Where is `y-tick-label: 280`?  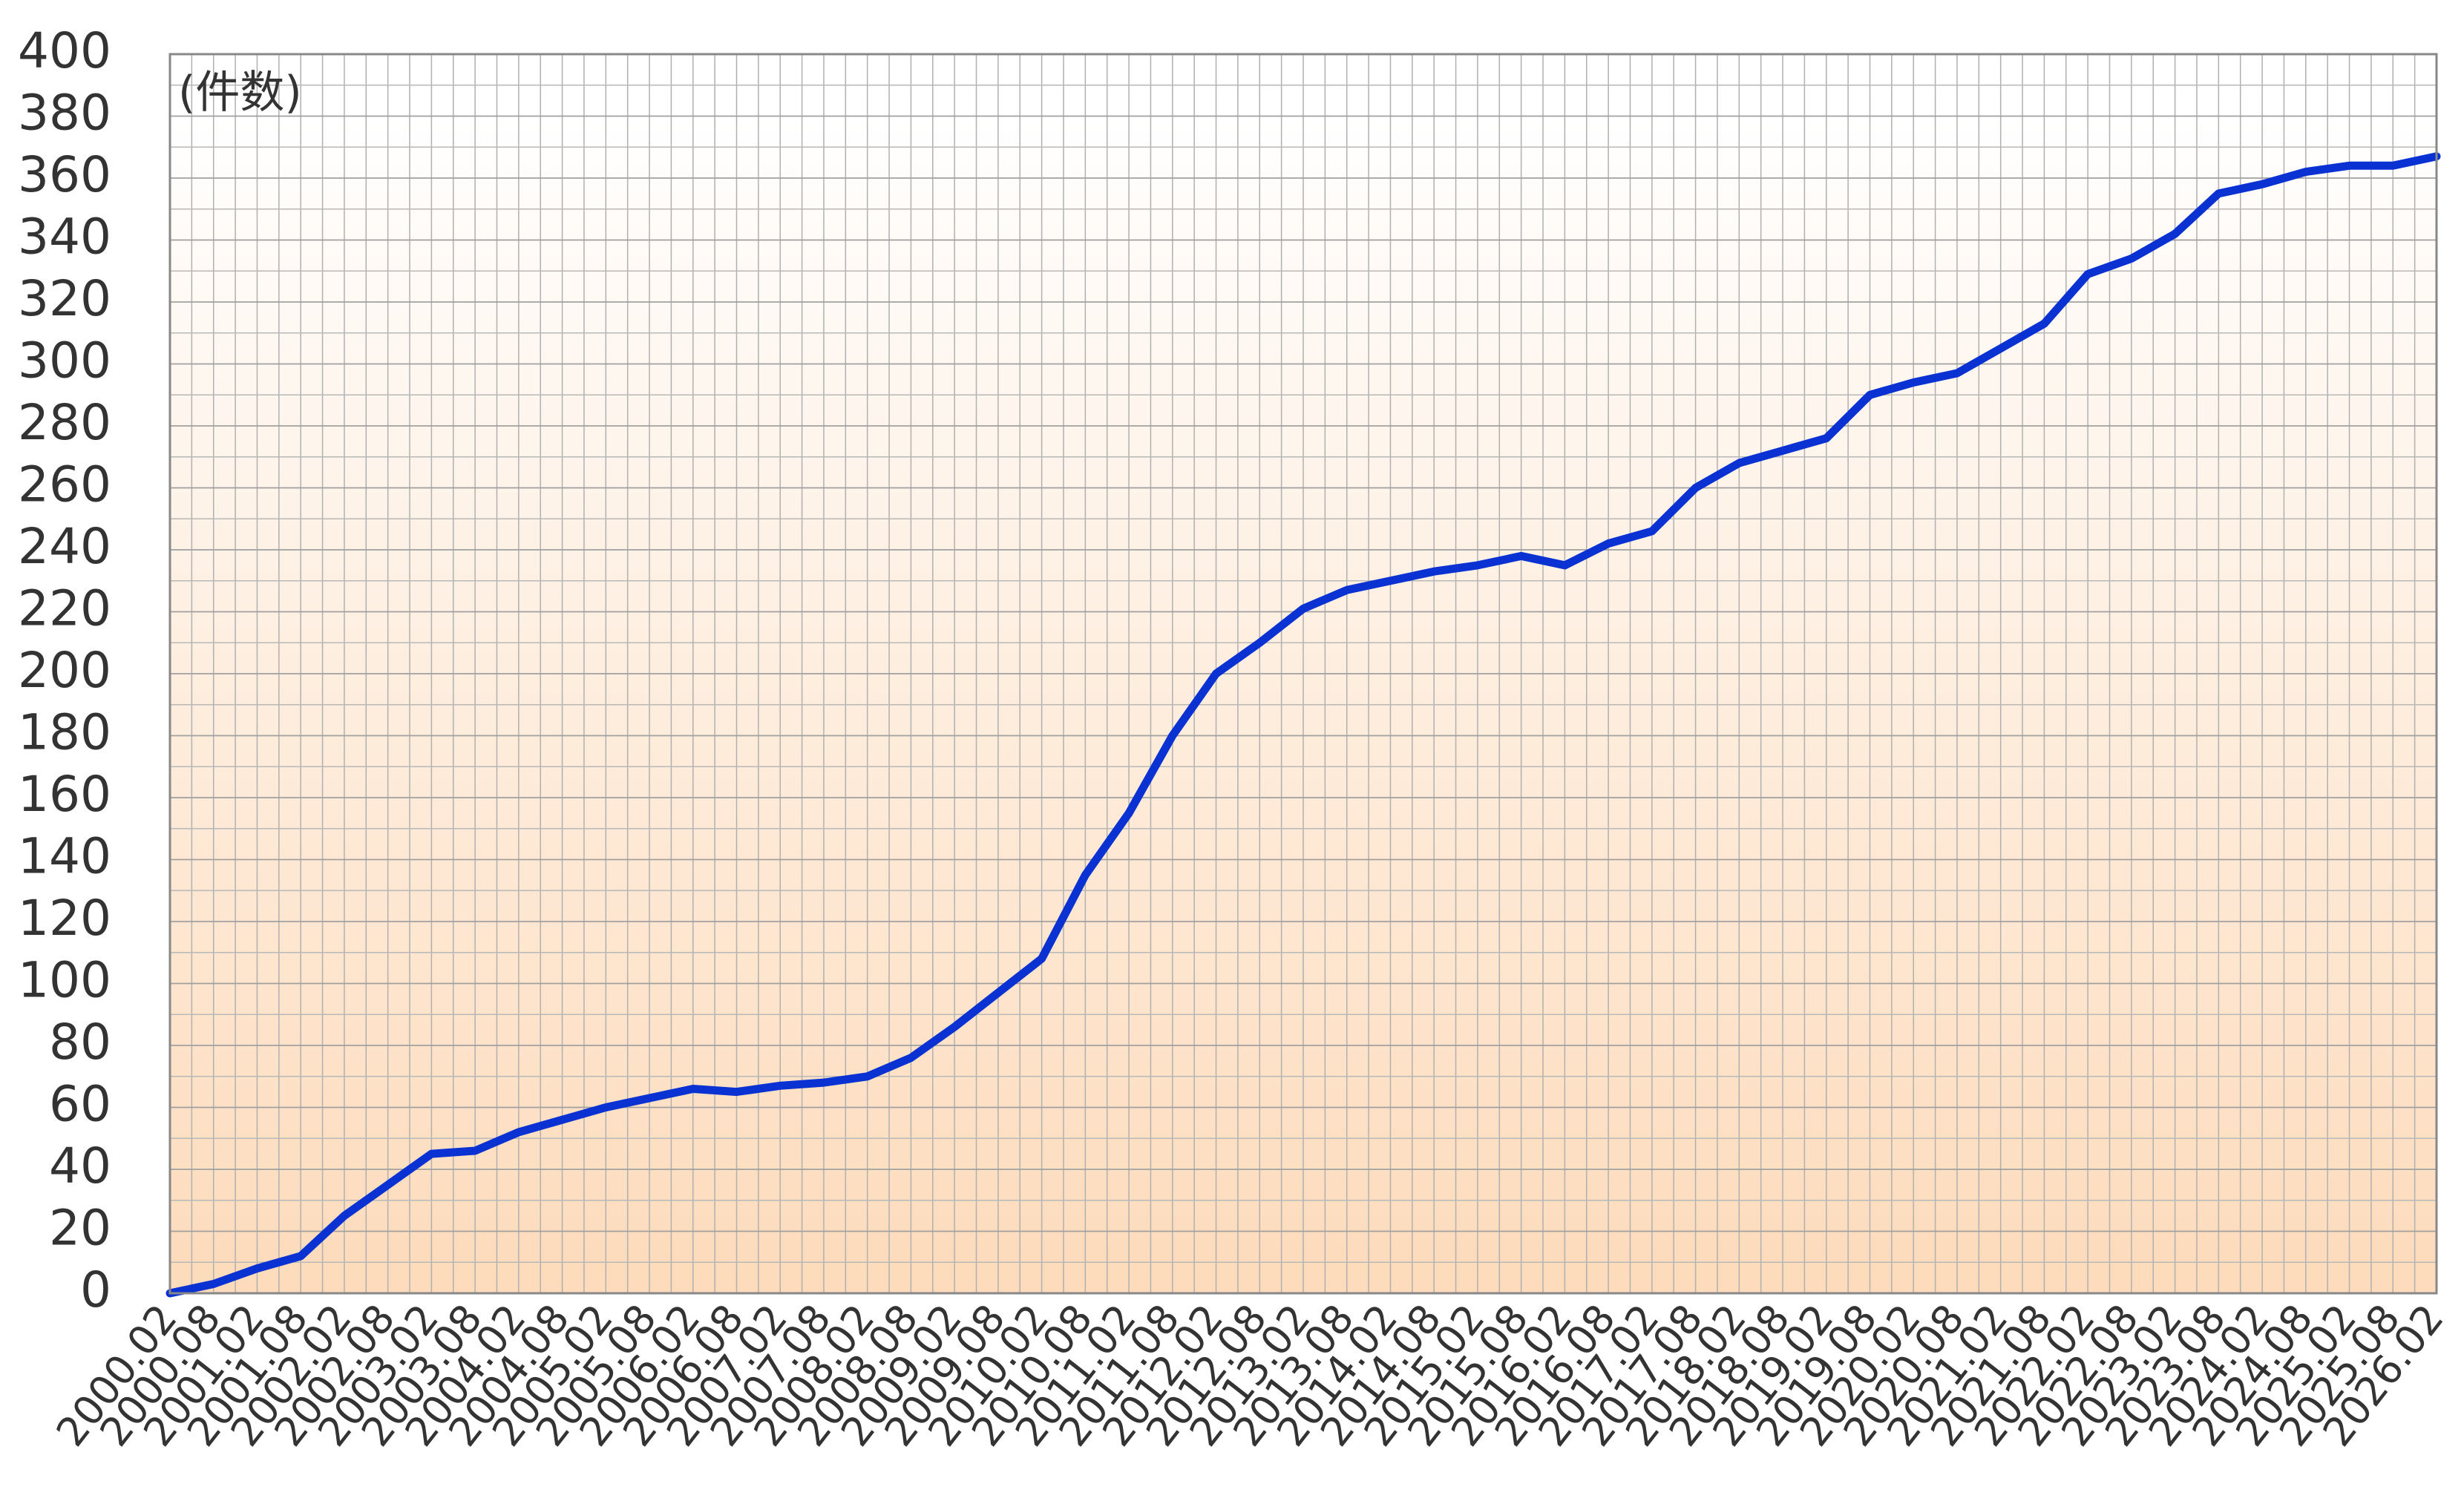
y-tick-label: 280 is located at coordinates (64, 422).